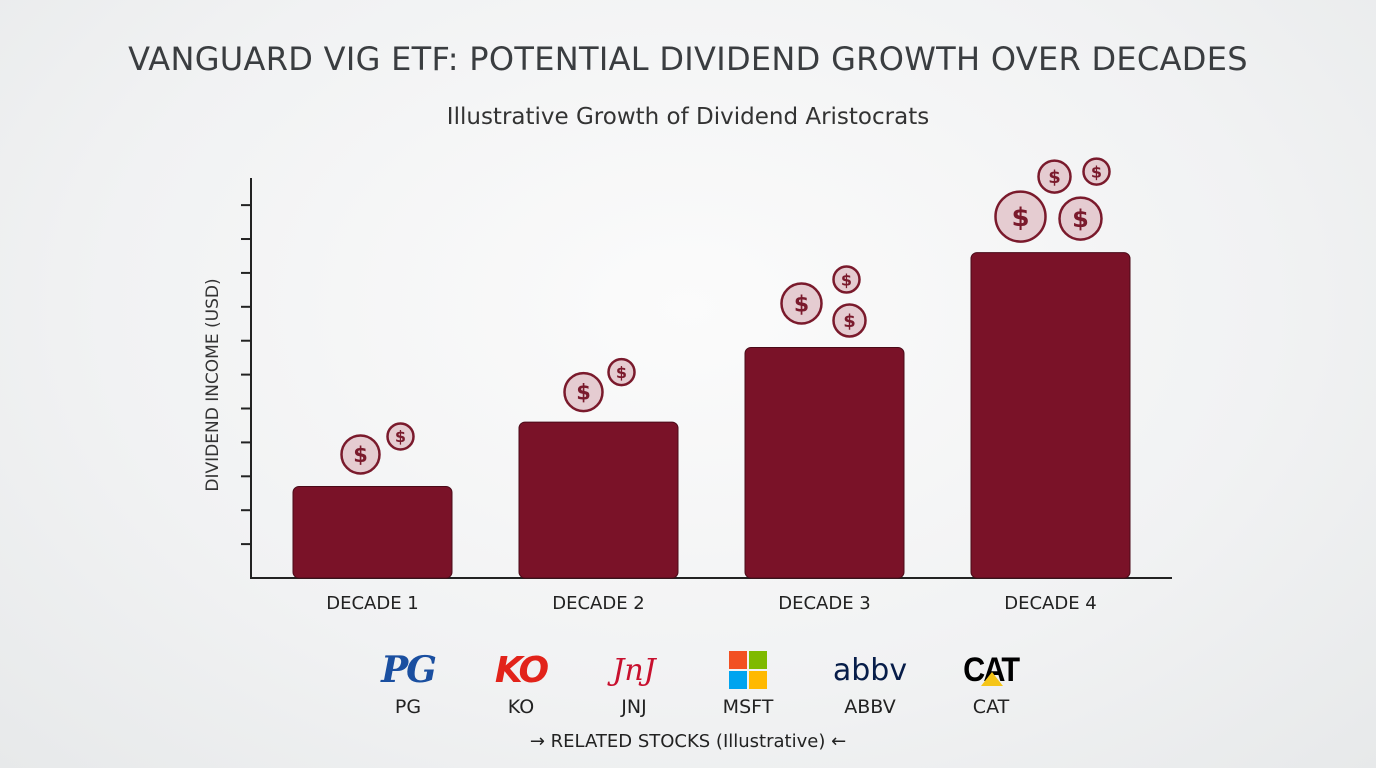 This screenshot has height=768, width=1376. Describe the element at coordinates (1050, 603) in the screenshot. I see `x-tick-label: DECADE 4` at that location.